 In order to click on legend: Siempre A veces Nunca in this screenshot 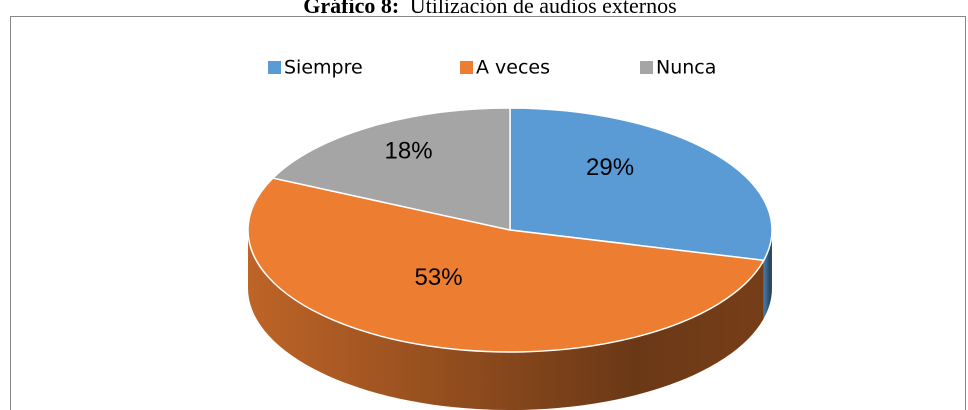, I will do `click(492, 68)`.